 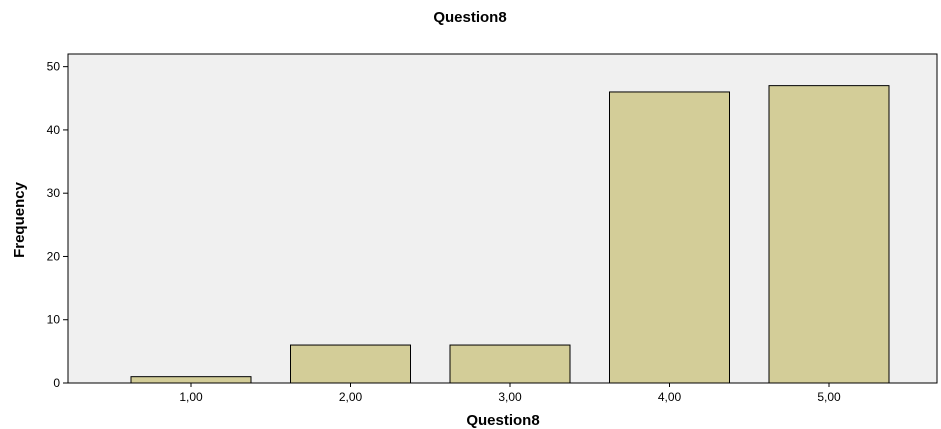 I want to click on y-tick-label: 0, so click(x=56, y=383).